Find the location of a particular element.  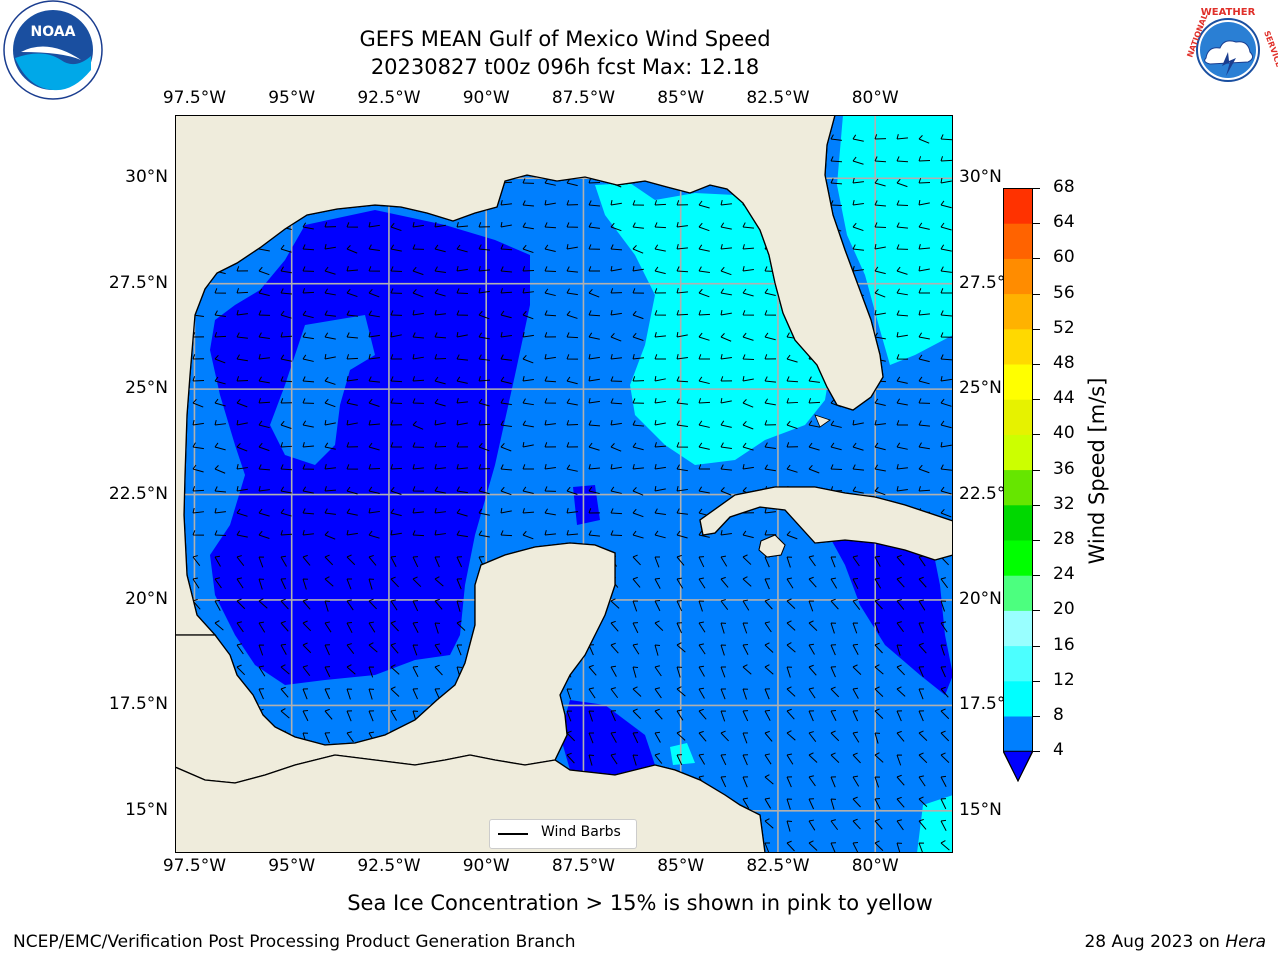

lon-tick-label: 92.5°W is located at coordinates (389, 866).